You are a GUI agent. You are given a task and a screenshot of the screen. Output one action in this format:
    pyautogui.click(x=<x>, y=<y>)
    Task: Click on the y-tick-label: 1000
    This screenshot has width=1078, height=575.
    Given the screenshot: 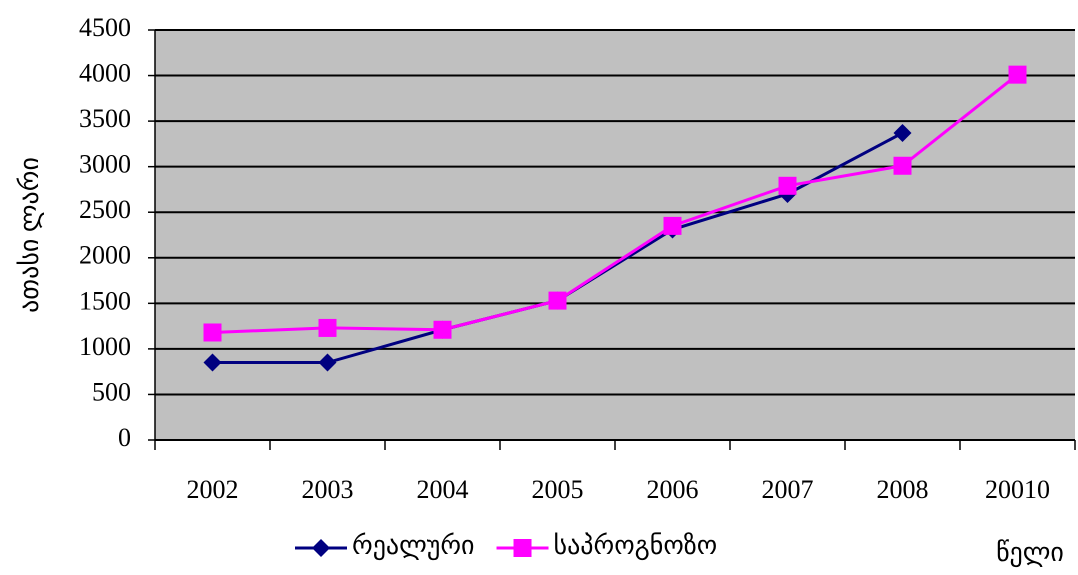 What is the action you would take?
    pyautogui.click(x=105, y=346)
    